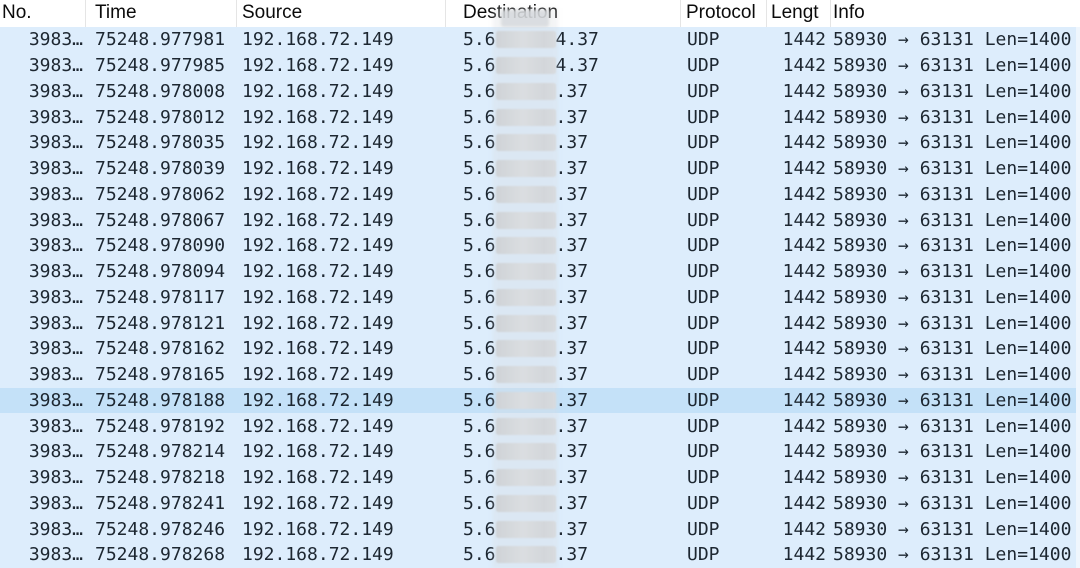  What do you see at coordinates (160, 220) in the screenshot?
I see `cell-time: 75248.978067` at bounding box center [160, 220].